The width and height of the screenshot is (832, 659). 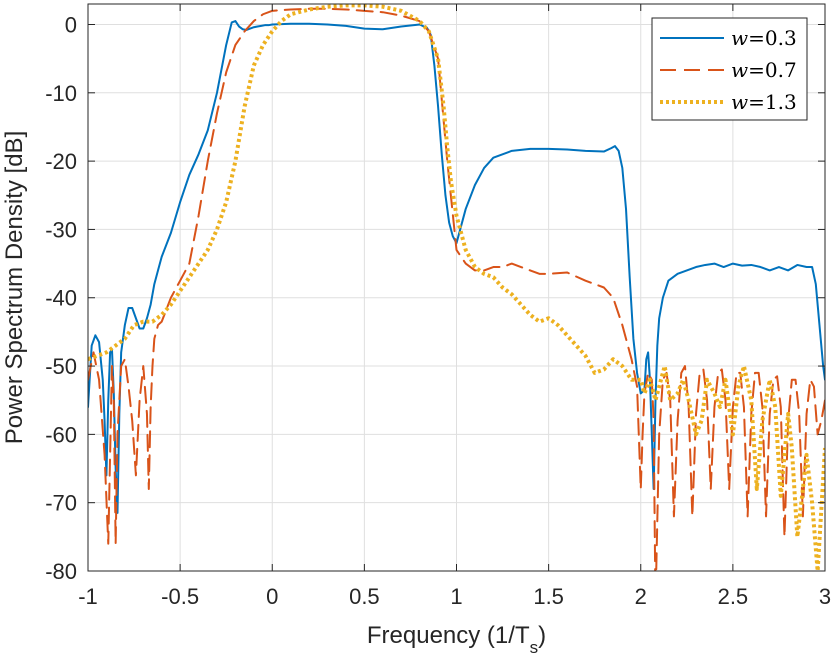 I want to click on x-tick-label: 0.5, so click(x=364, y=596).